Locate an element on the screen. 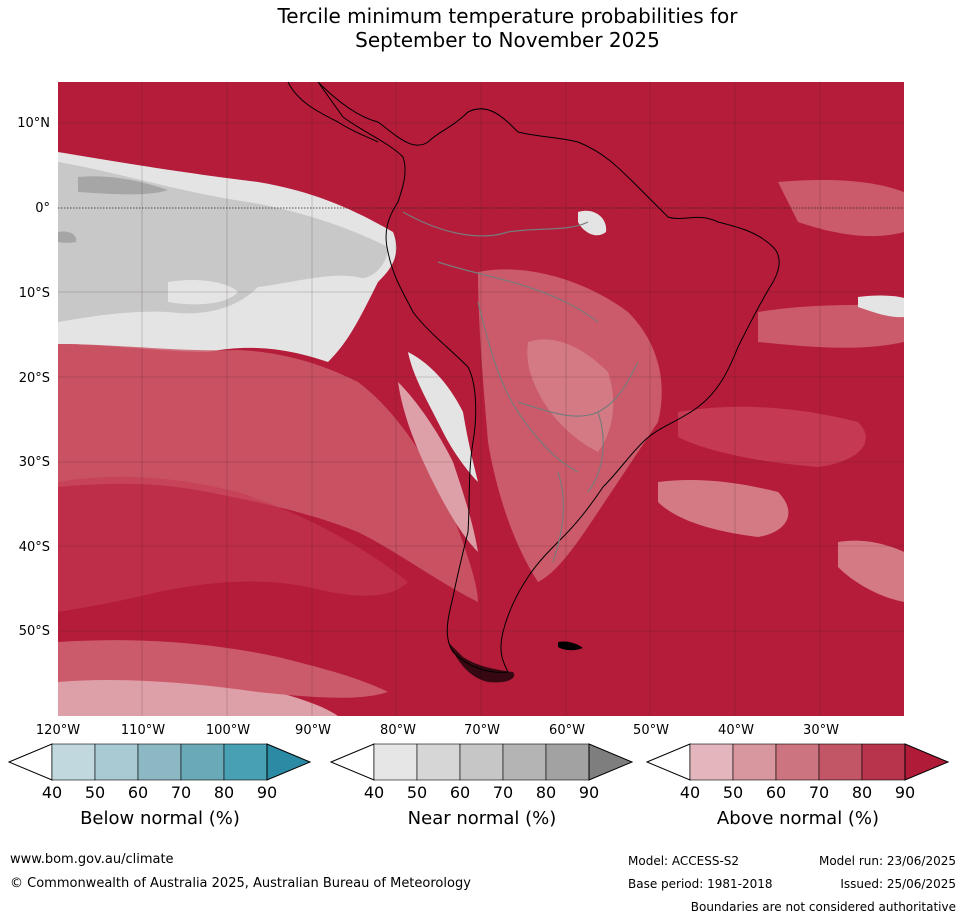 The image size is (965, 919). below-normal-title: Below normal (%) is located at coordinates (160, 818).